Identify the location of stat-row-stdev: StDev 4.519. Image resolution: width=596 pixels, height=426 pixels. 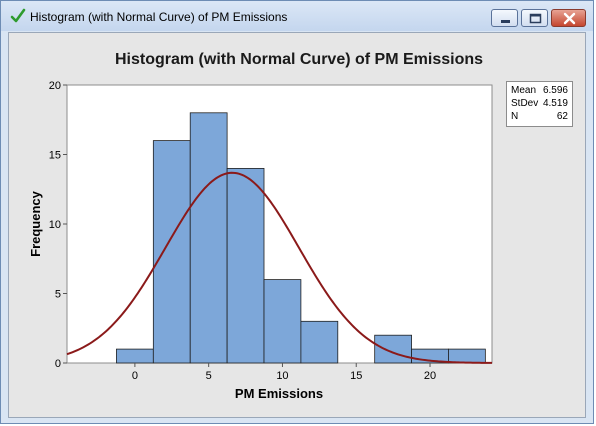
(539, 103).